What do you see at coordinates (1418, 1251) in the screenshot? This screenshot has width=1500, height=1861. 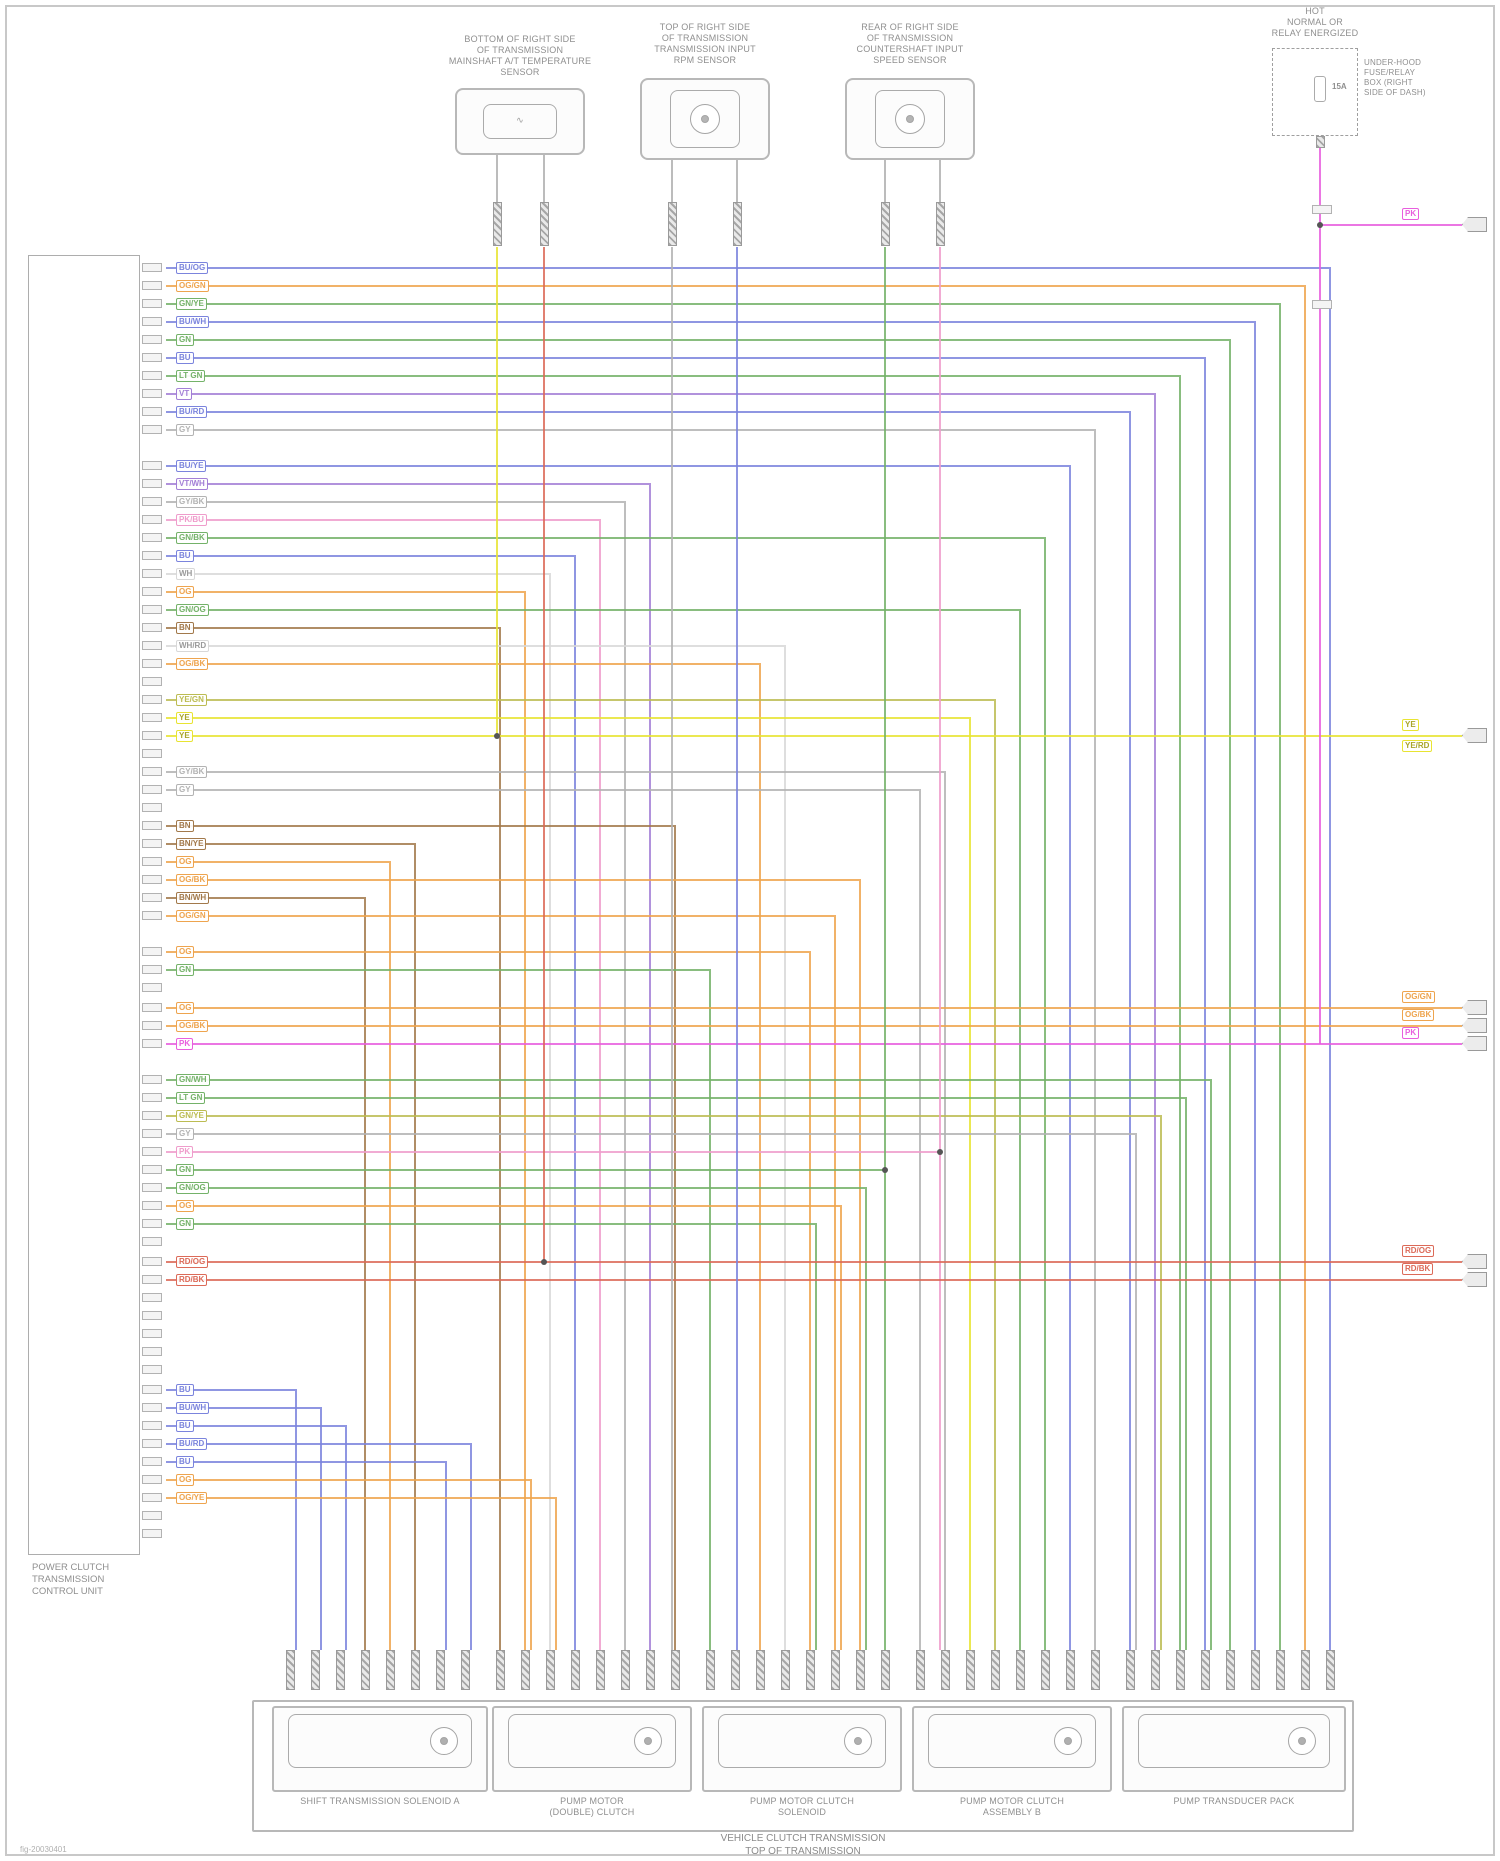 I see `edge-wire-label: RD/OG` at bounding box center [1418, 1251].